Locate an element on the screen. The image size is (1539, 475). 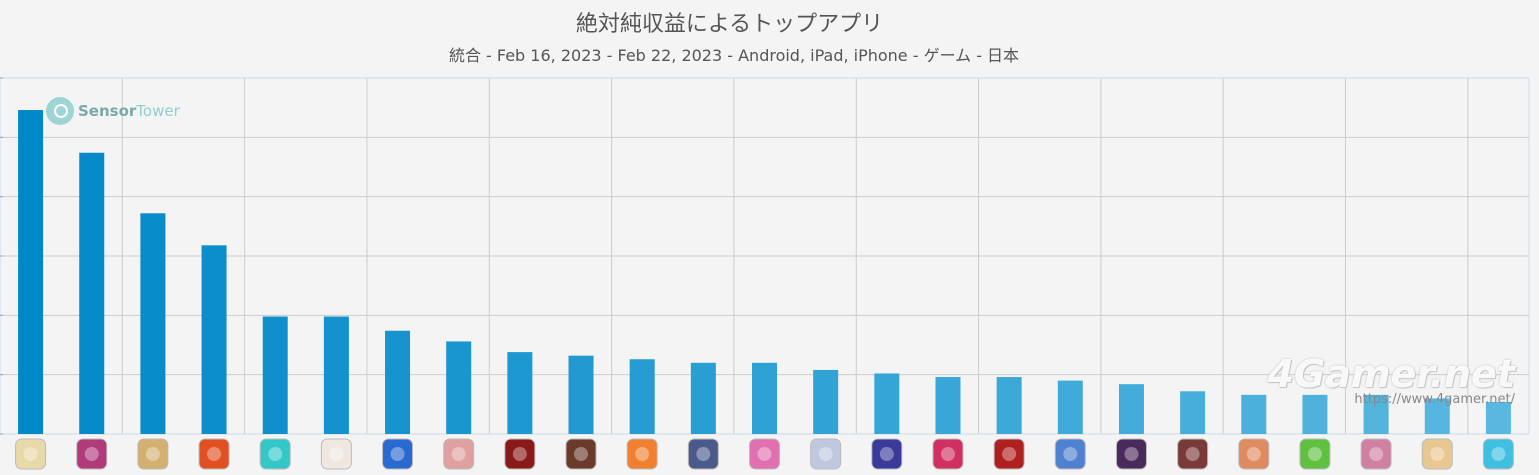
watermark: 4Gamer.net https://www.4gamer.net/ is located at coordinates (1391, 379).